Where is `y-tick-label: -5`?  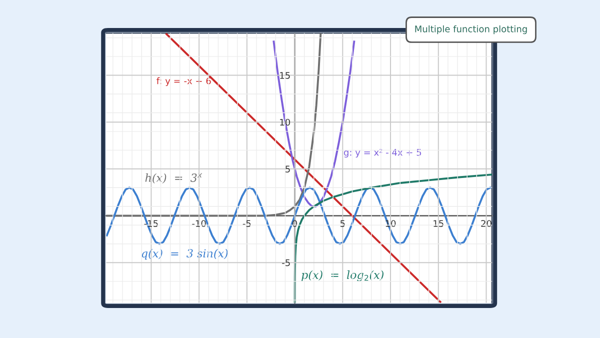 y-tick-label: -5 is located at coordinates (286, 262).